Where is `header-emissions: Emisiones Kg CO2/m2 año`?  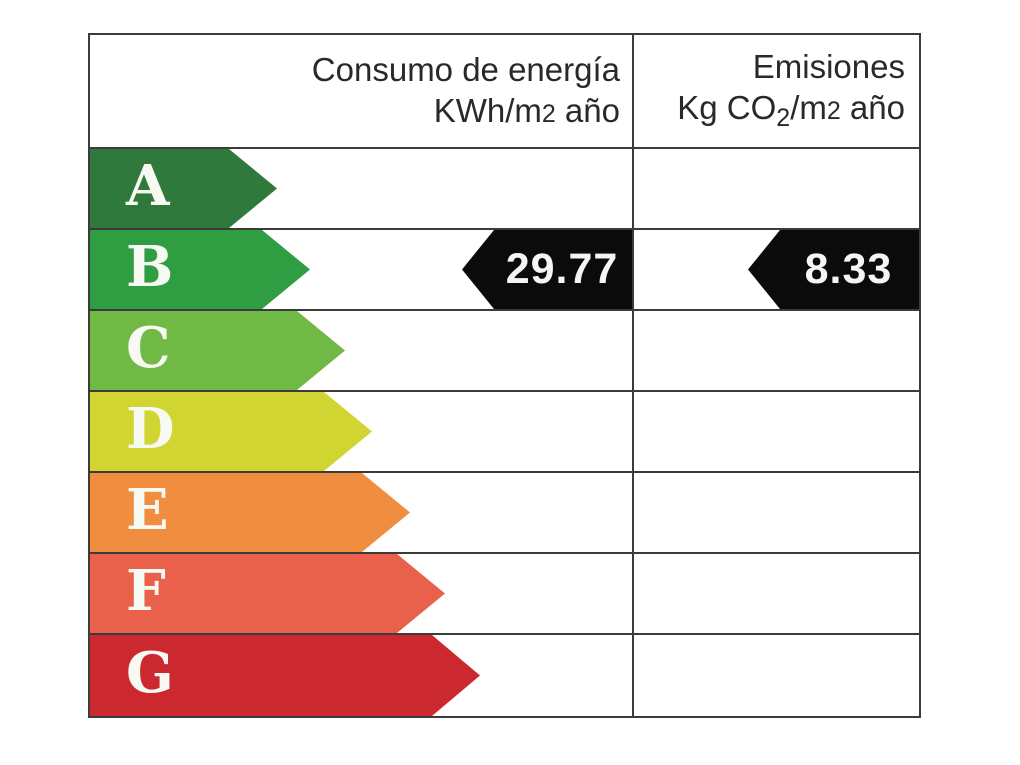 header-emissions: Emisiones Kg CO2/m2 año is located at coordinates (776, 91).